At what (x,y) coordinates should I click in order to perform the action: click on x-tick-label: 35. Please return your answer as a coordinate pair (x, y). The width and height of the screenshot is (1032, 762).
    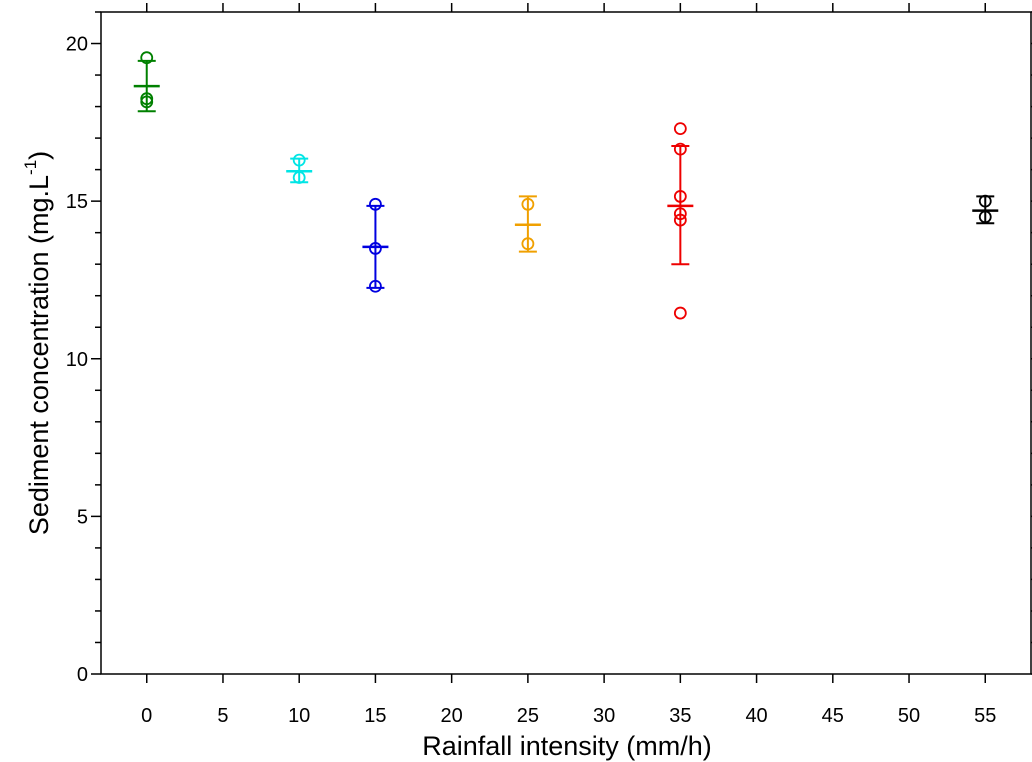
    Looking at the image, I should click on (680, 716).